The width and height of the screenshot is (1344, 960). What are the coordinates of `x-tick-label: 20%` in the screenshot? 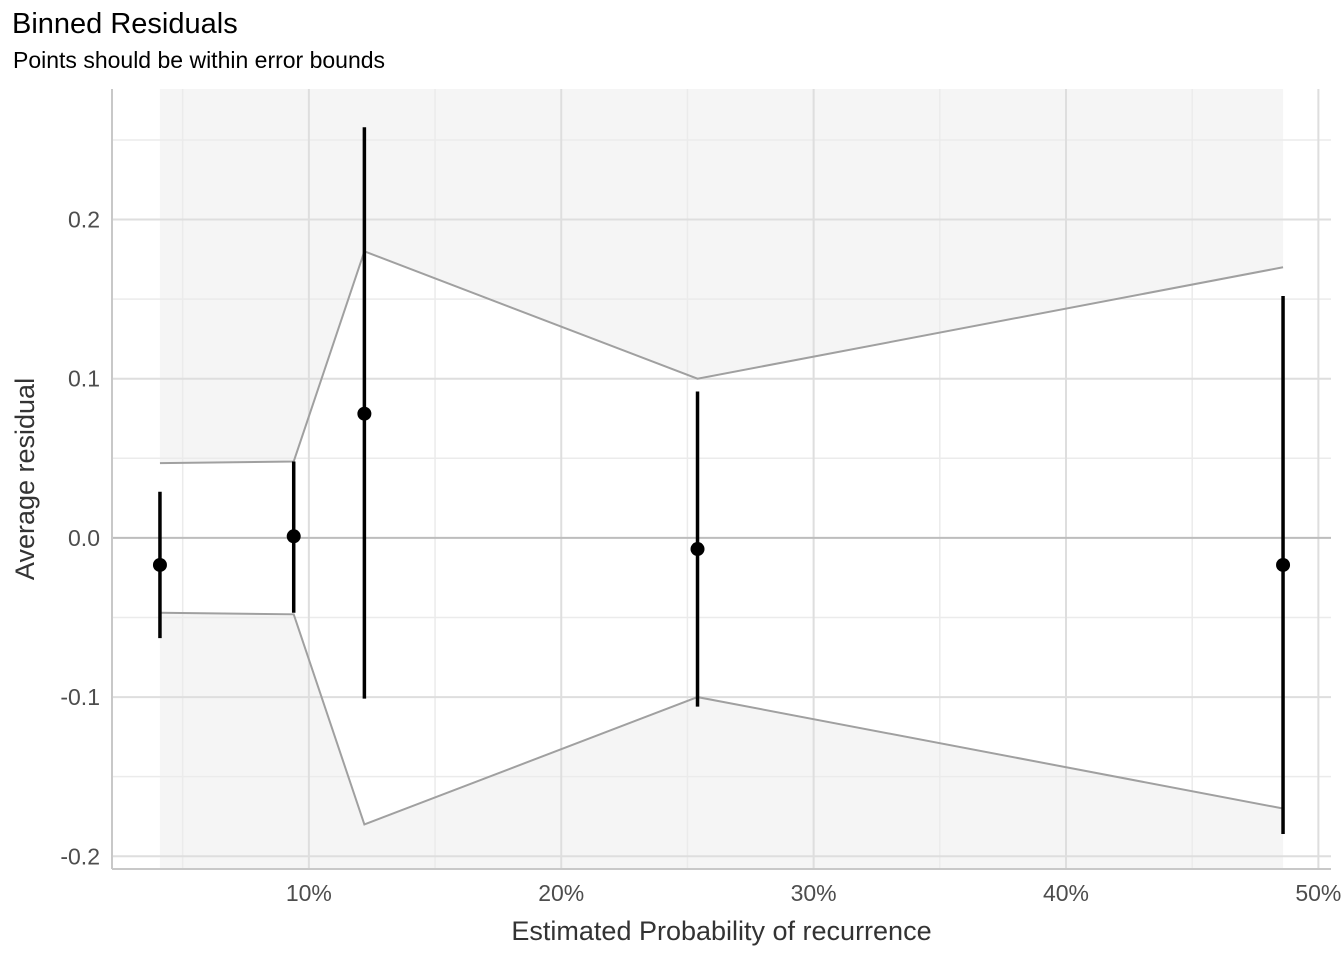 It's located at (561, 893).